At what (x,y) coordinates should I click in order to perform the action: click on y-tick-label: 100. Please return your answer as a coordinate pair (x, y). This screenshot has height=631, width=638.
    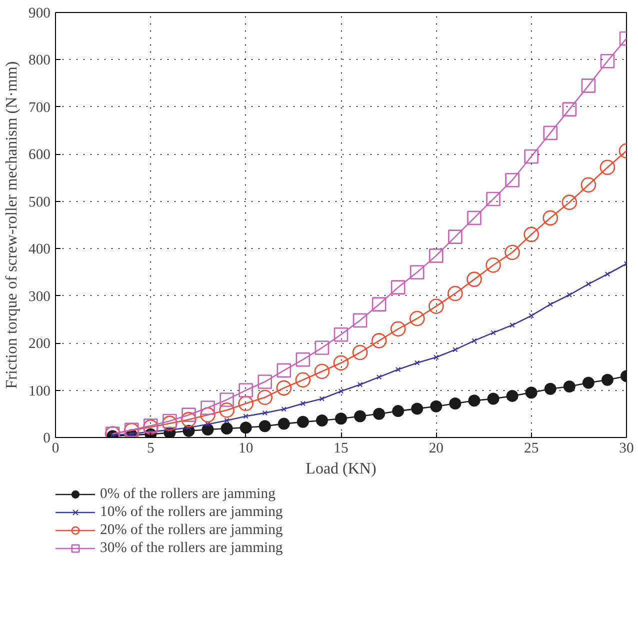
    Looking at the image, I should click on (39, 391).